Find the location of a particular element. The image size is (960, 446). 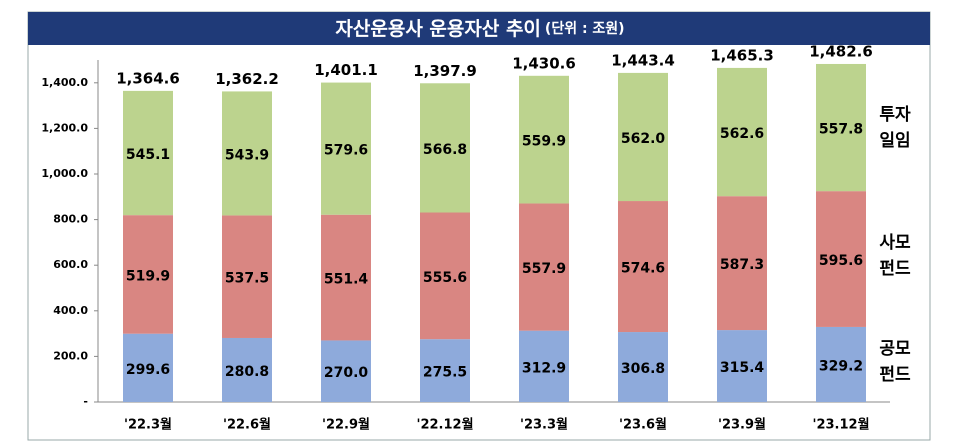

y-tick-label: - is located at coordinates (85, 401).